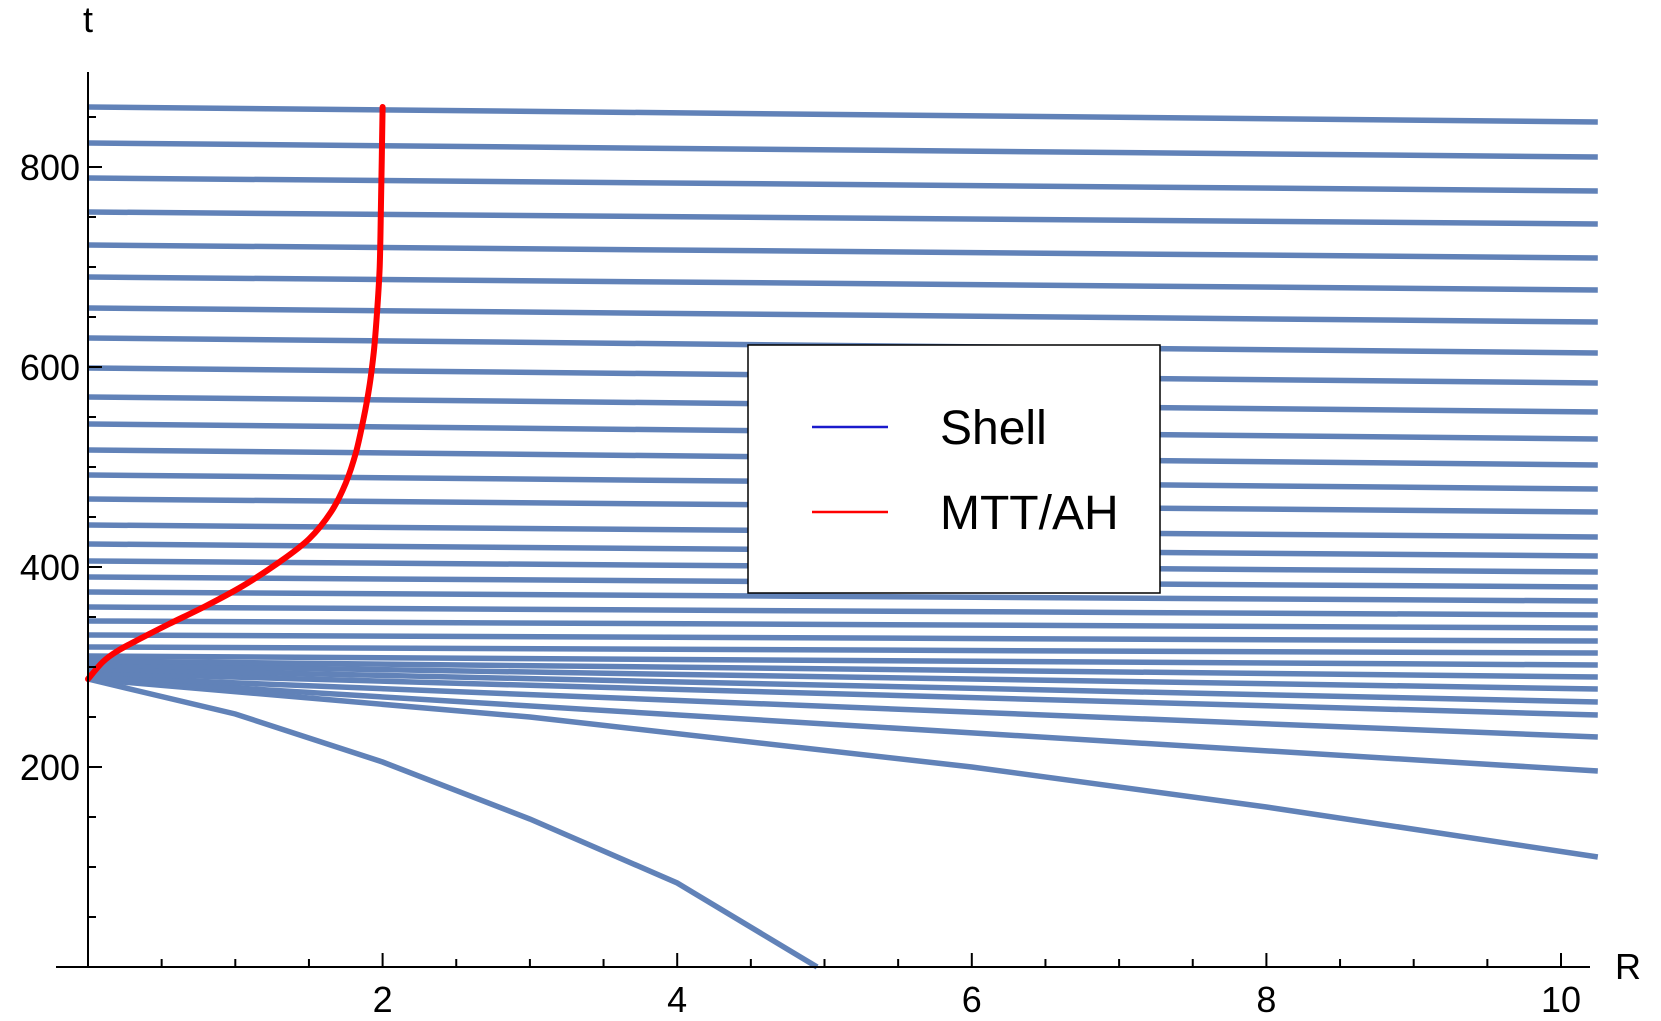 The height and width of the screenshot is (1021, 1661). What do you see at coordinates (88, 20) in the screenshot?
I see `y-axis-label: t` at bounding box center [88, 20].